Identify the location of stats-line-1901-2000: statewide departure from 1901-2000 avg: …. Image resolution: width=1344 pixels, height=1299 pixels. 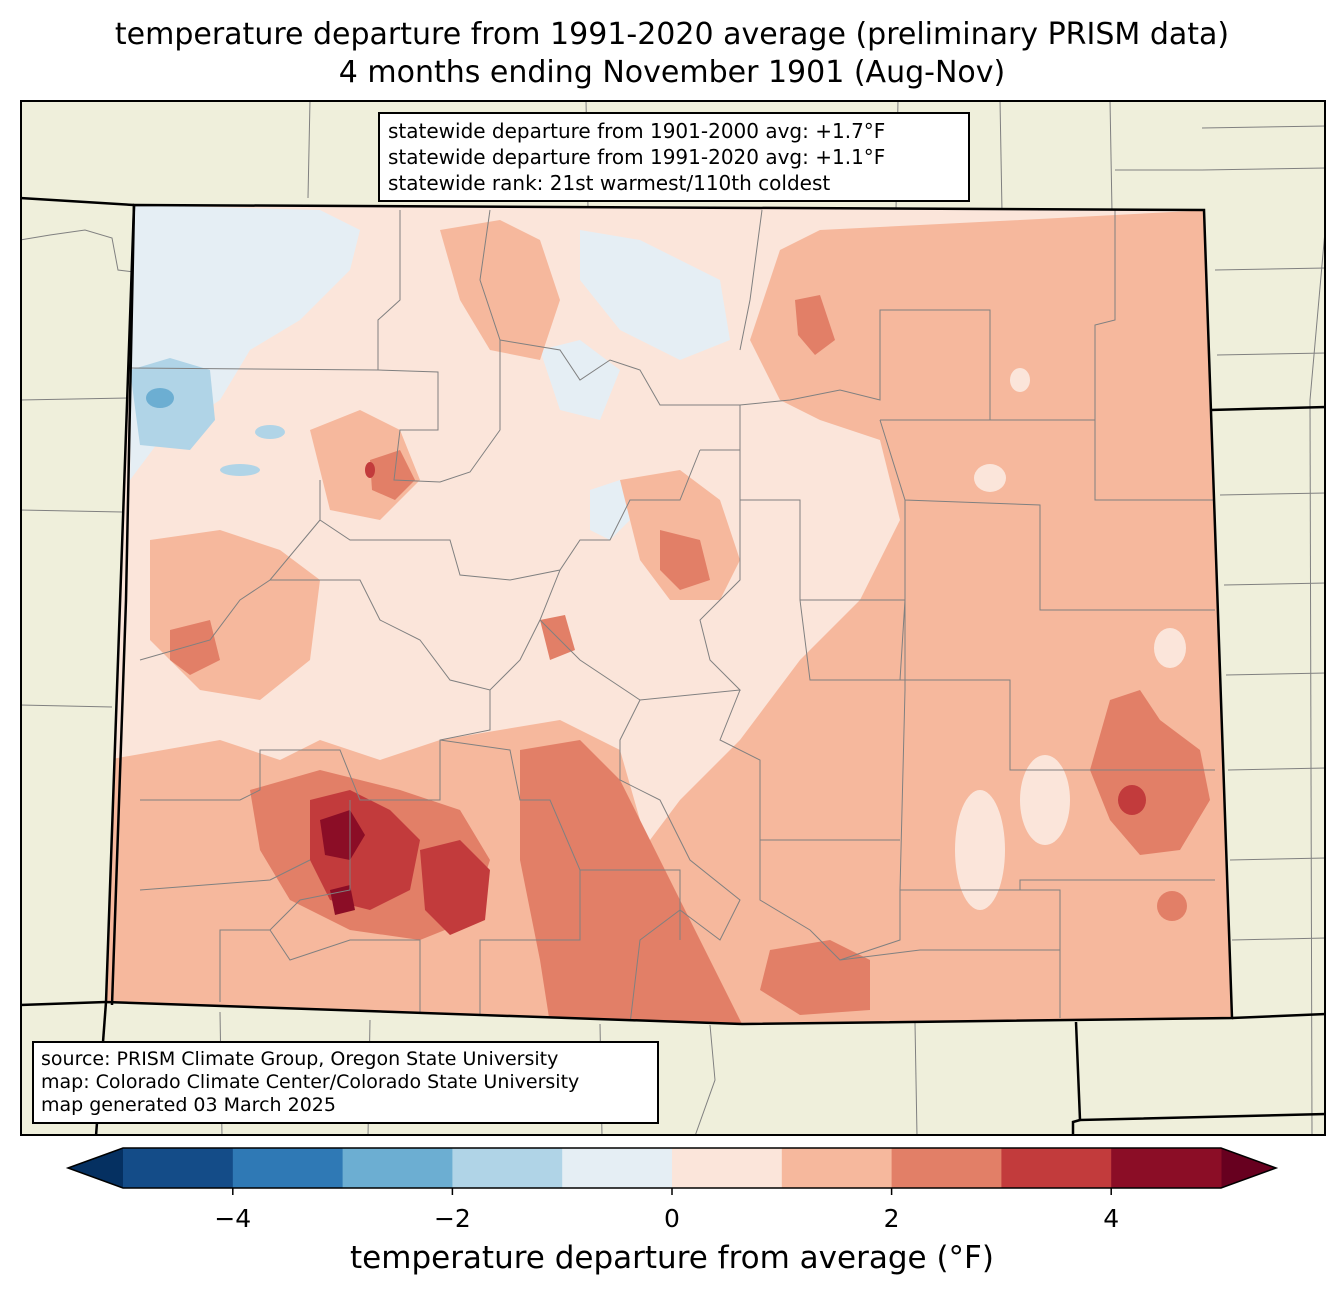
(637, 131).